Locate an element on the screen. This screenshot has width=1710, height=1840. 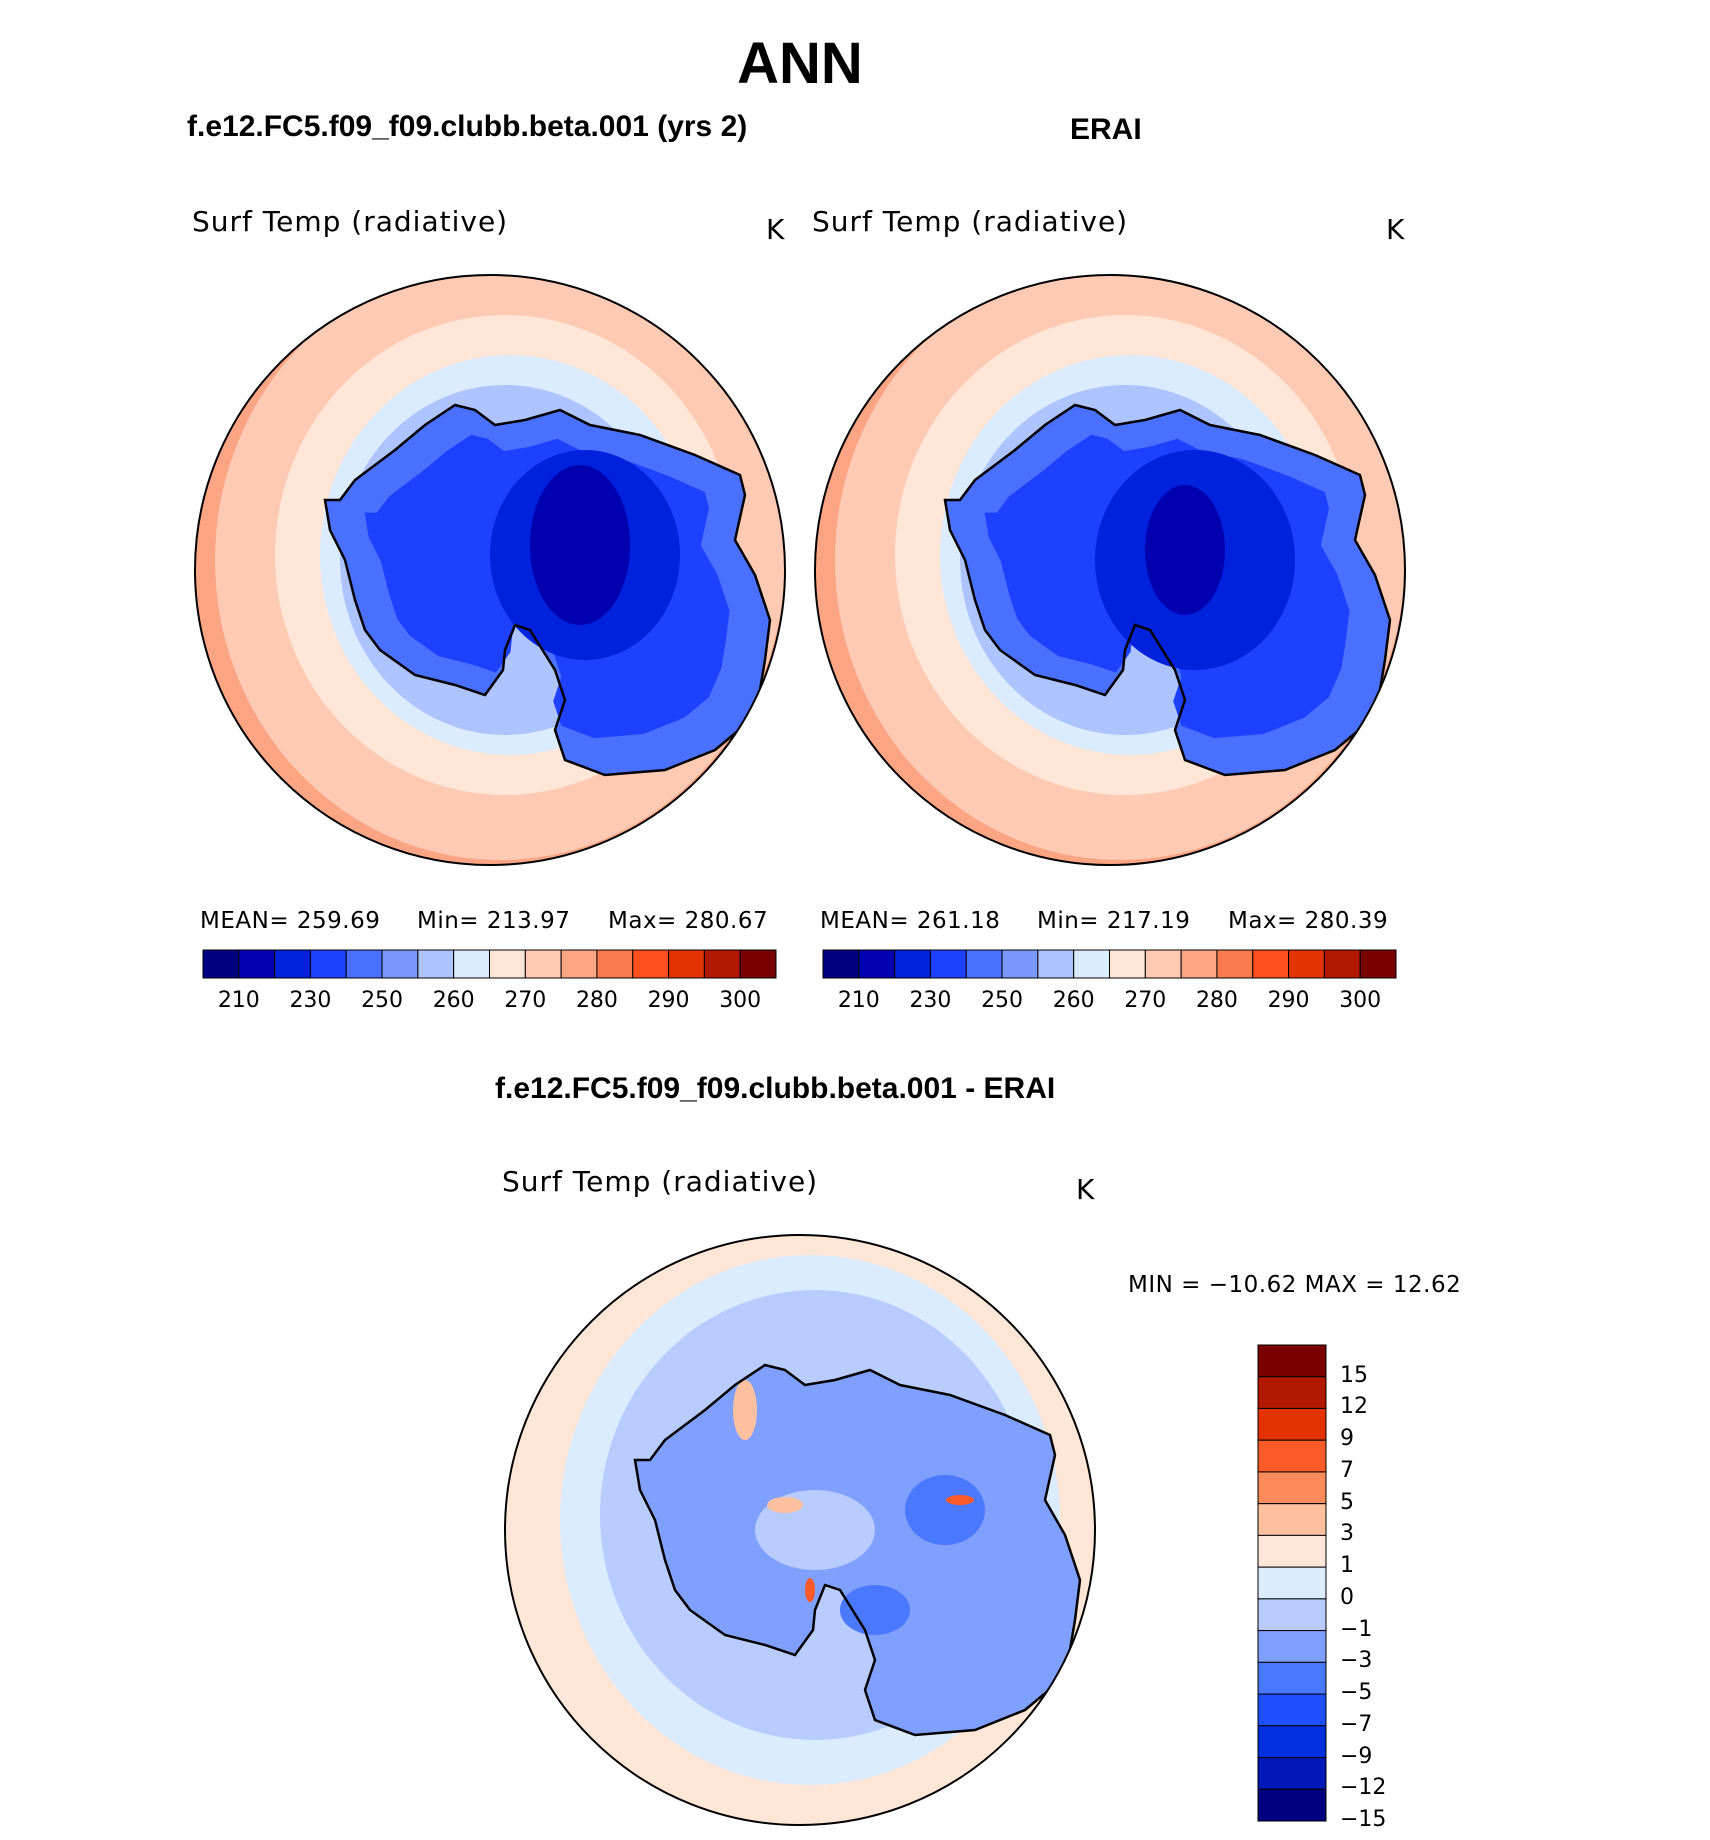
panel1-colorbar-tick-label: 300 is located at coordinates (740, 1000).